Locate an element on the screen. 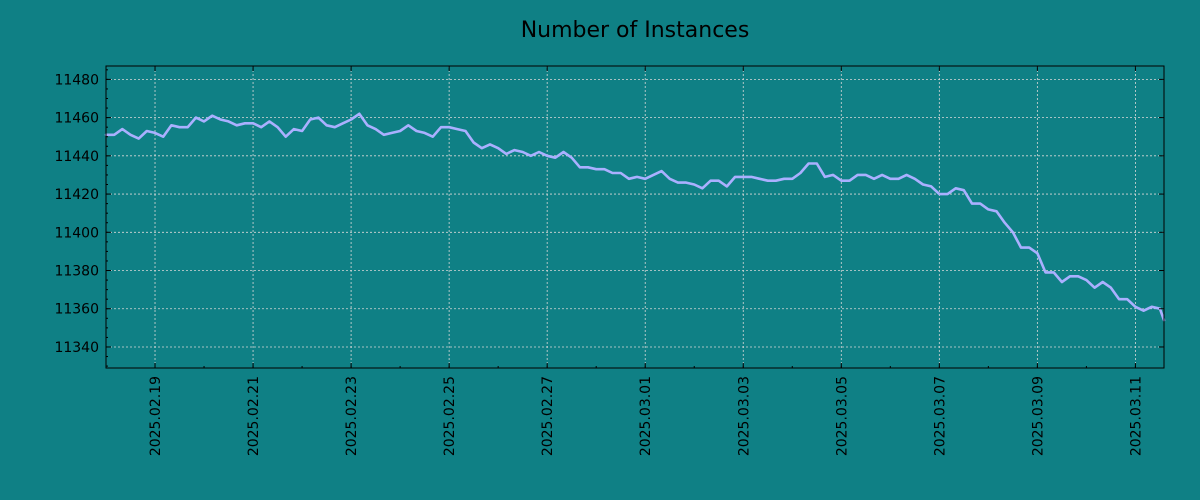 Image resolution: width=1200 pixels, height=500 pixels. chart-title: Number of Instances is located at coordinates (635, 30).